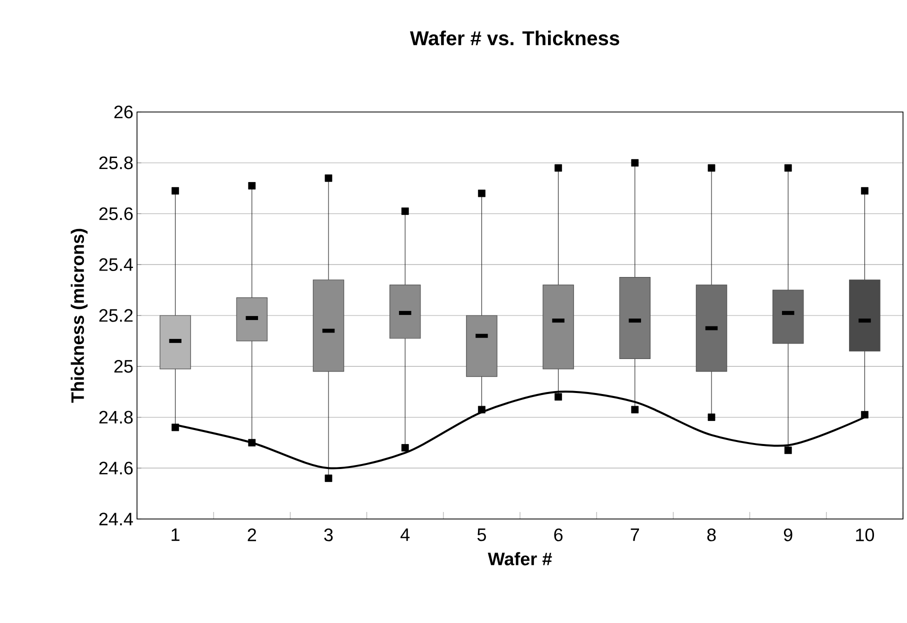 The width and height of the screenshot is (907, 623). I want to click on x-tick-label: 1, so click(176, 534).